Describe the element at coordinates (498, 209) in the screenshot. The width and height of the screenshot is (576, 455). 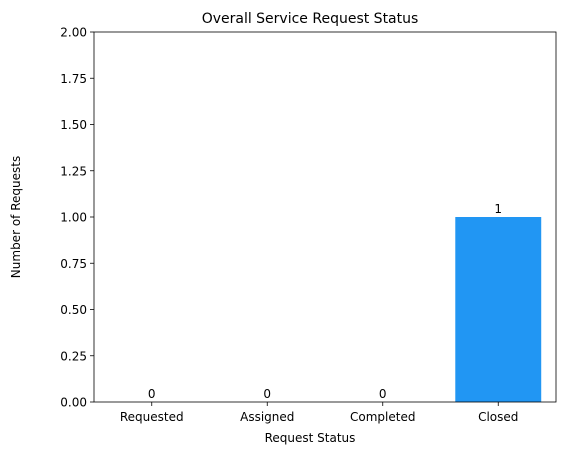
I see `data-label-closed: 1` at that location.